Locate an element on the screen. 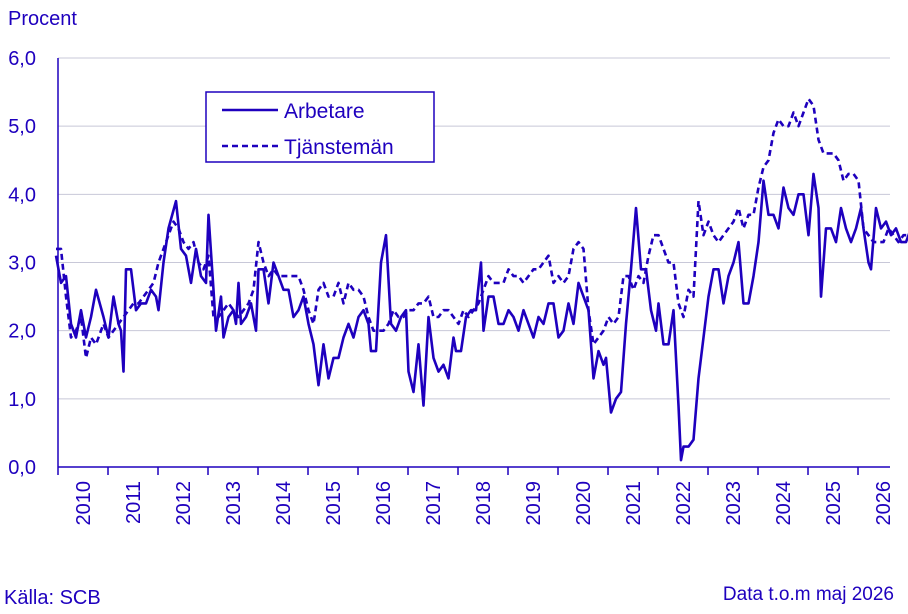 Image resolution: width=908 pixels, height=614 pixels. x-tick-label: 2017 is located at coordinates (434, 503).